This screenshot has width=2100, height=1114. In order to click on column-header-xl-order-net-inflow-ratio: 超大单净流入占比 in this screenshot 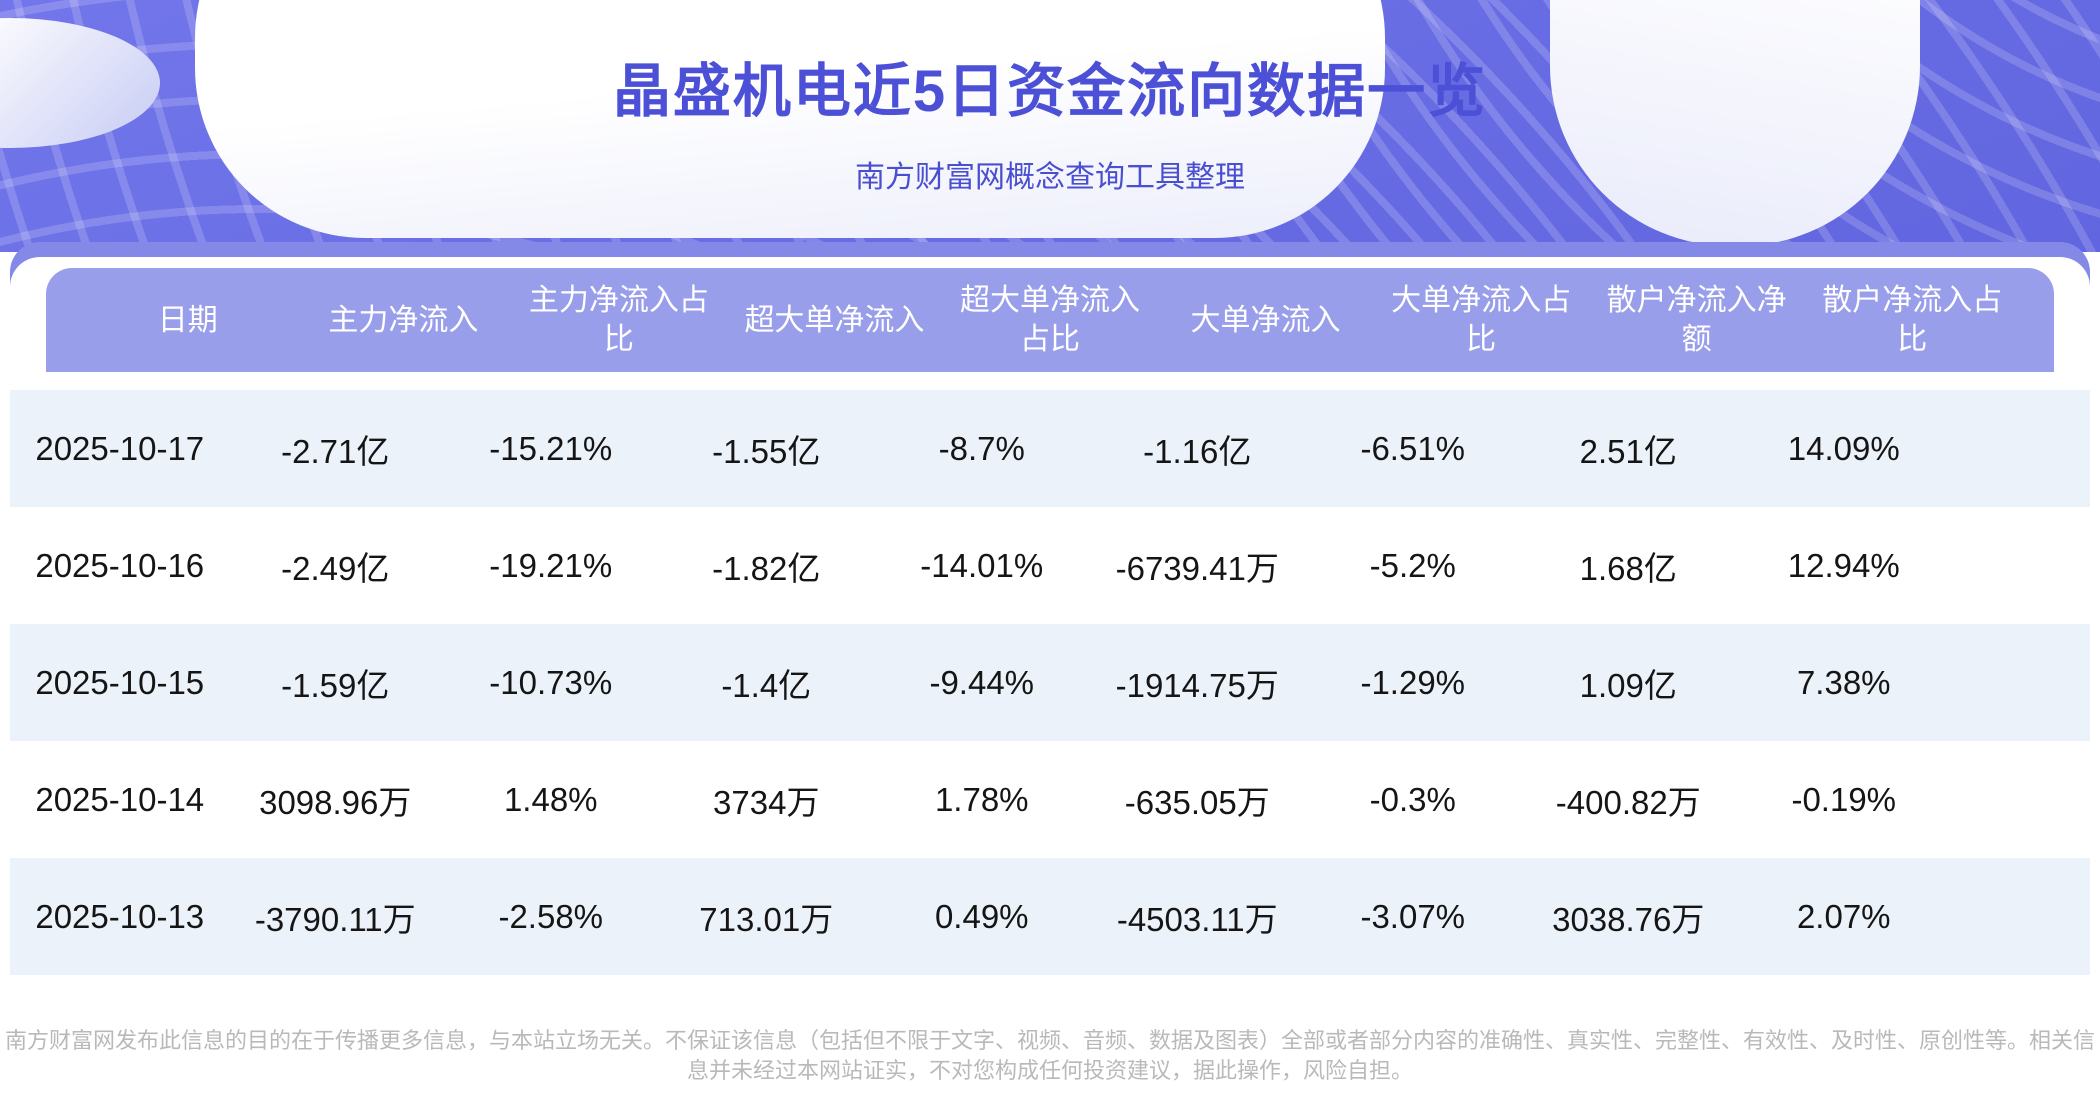, I will do `click(1049, 320)`.